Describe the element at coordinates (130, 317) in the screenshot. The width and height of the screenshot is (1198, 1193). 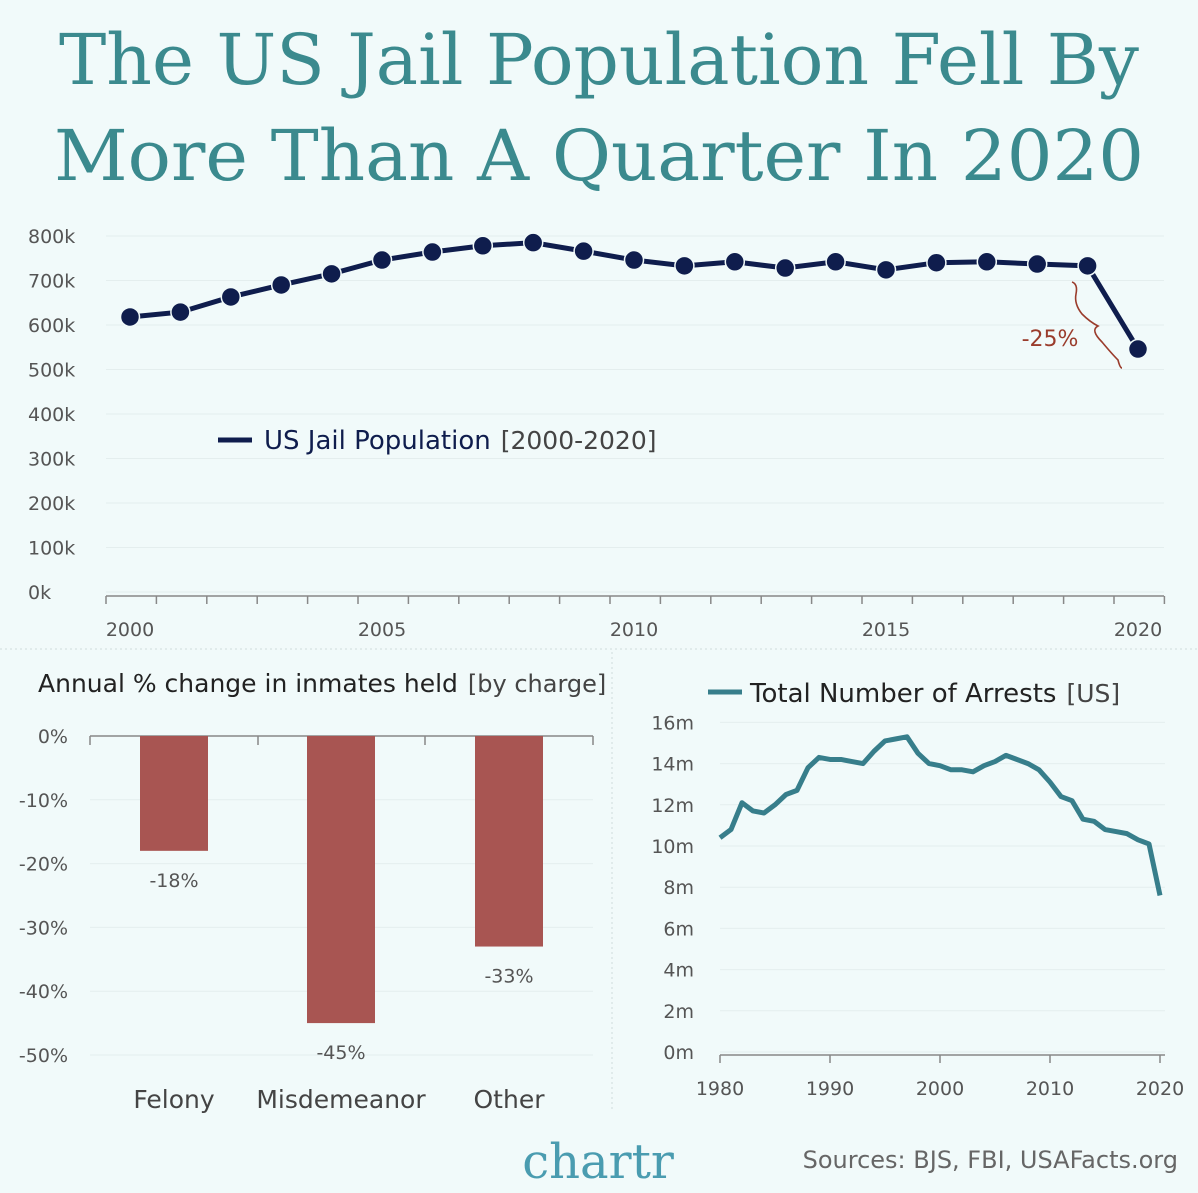
I see `data-point-2000` at that location.